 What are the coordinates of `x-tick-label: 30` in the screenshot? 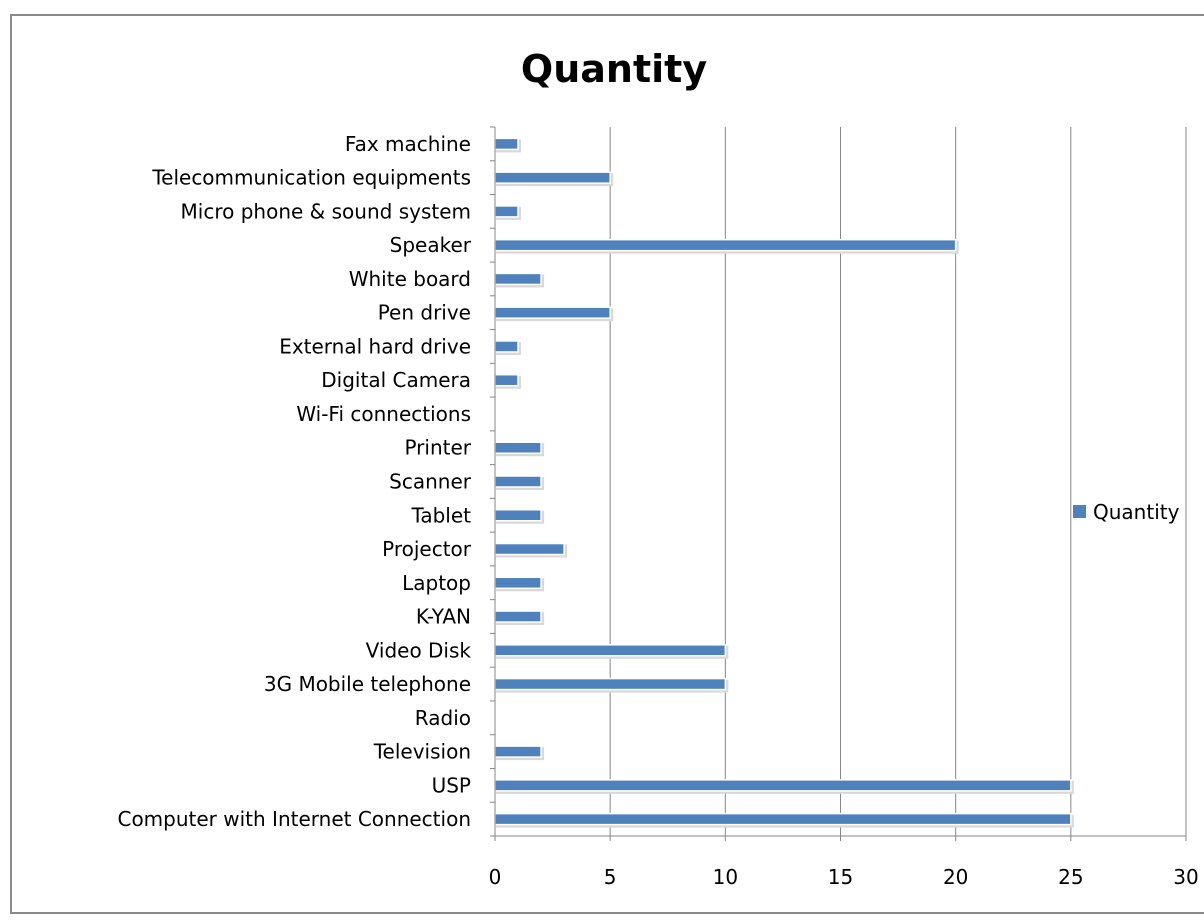 It's located at (1185, 877).